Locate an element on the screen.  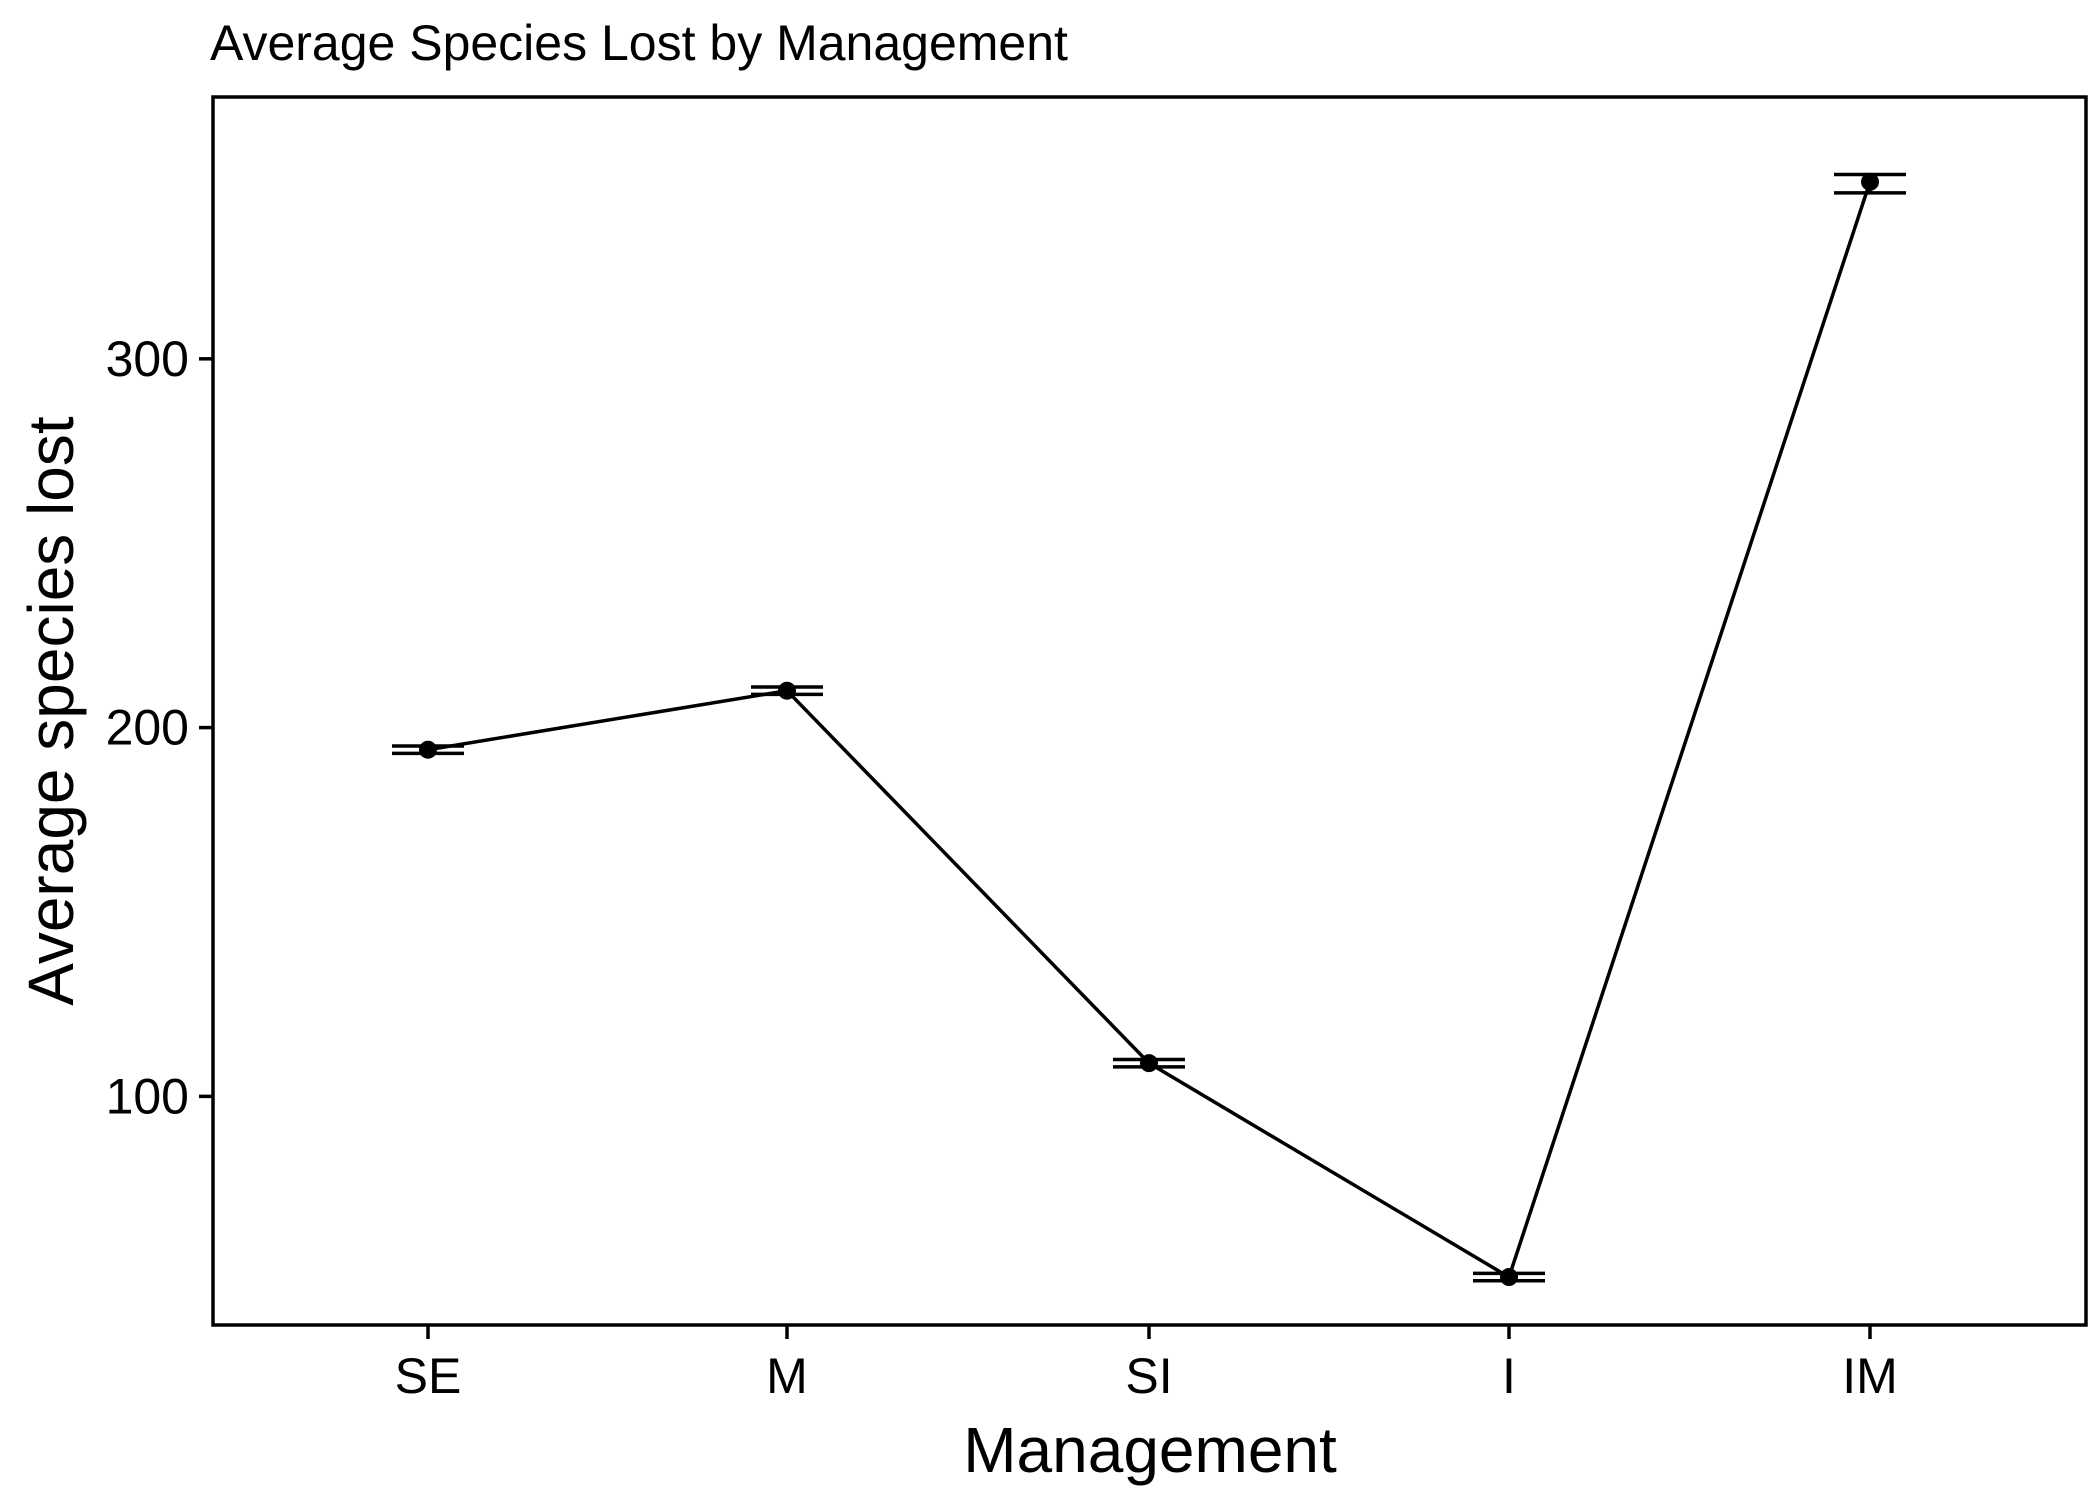
x-tick-label: I is located at coordinates (1509, 1376).